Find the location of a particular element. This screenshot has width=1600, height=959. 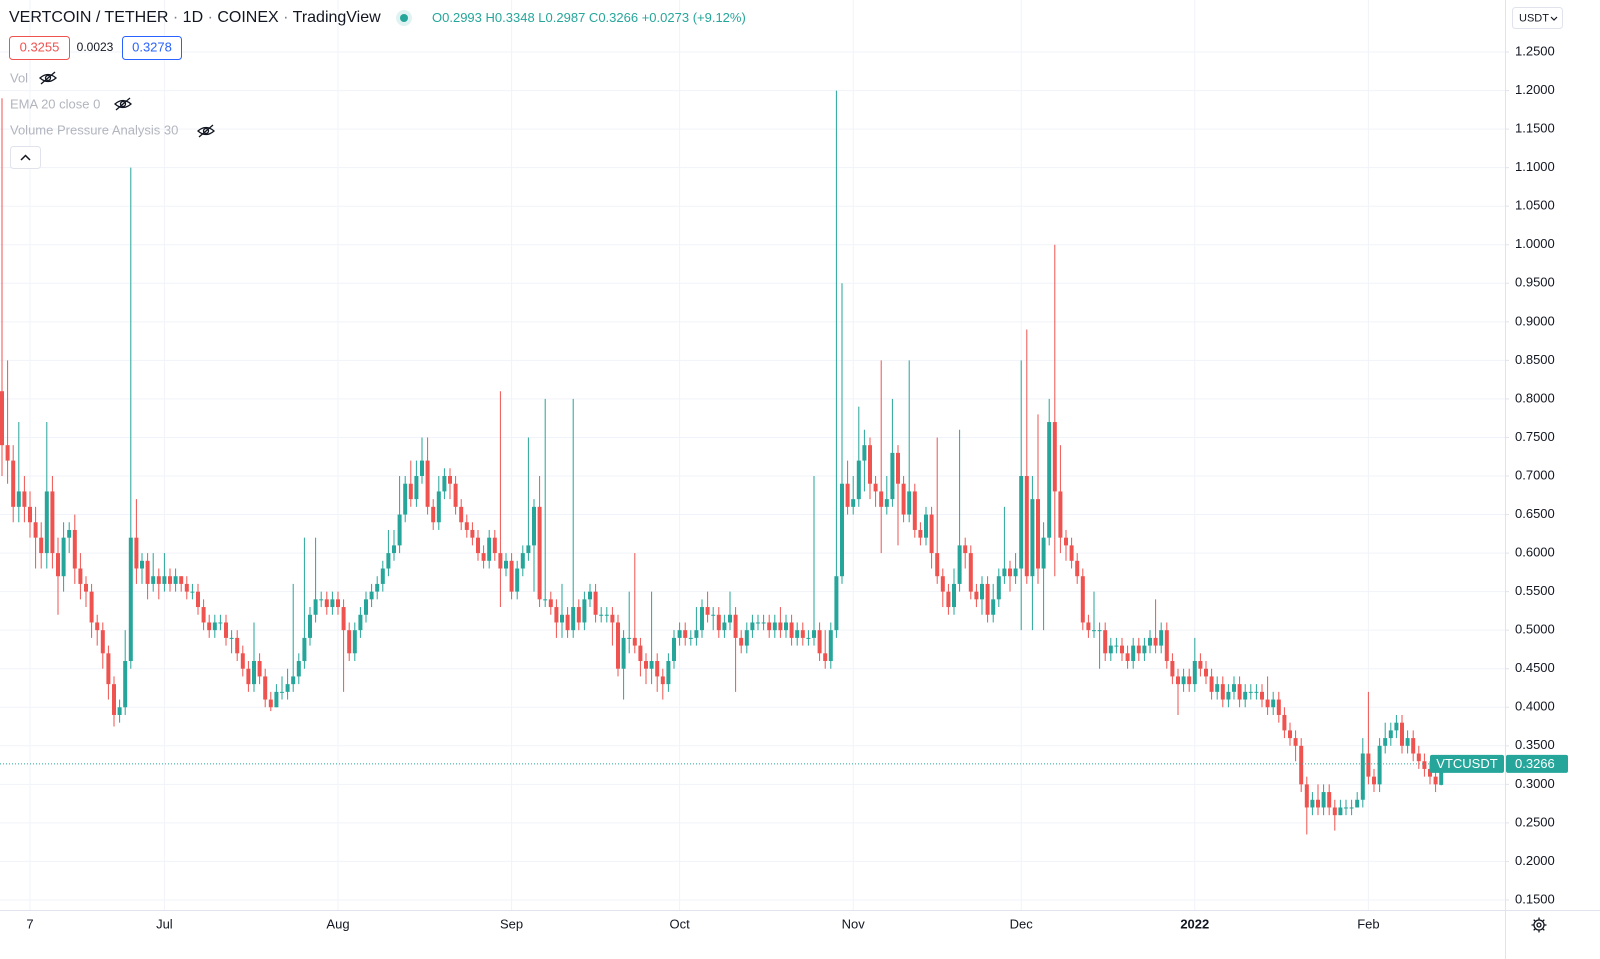

y-tick-label: 1.2500 is located at coordinates (1535, 50).